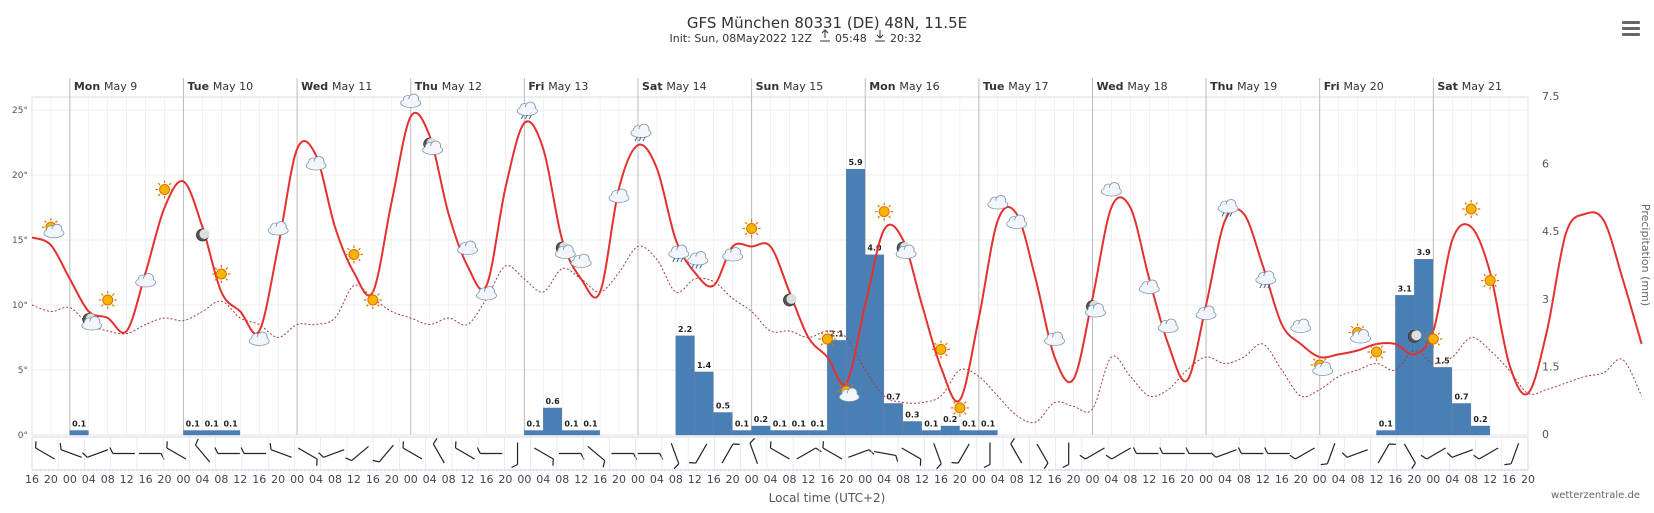 The height and width of the screenshot is (513, 1654). Describe the element at coordinates (855, 162) in the screenshot. I see `precip-label: 5.9` at that location.